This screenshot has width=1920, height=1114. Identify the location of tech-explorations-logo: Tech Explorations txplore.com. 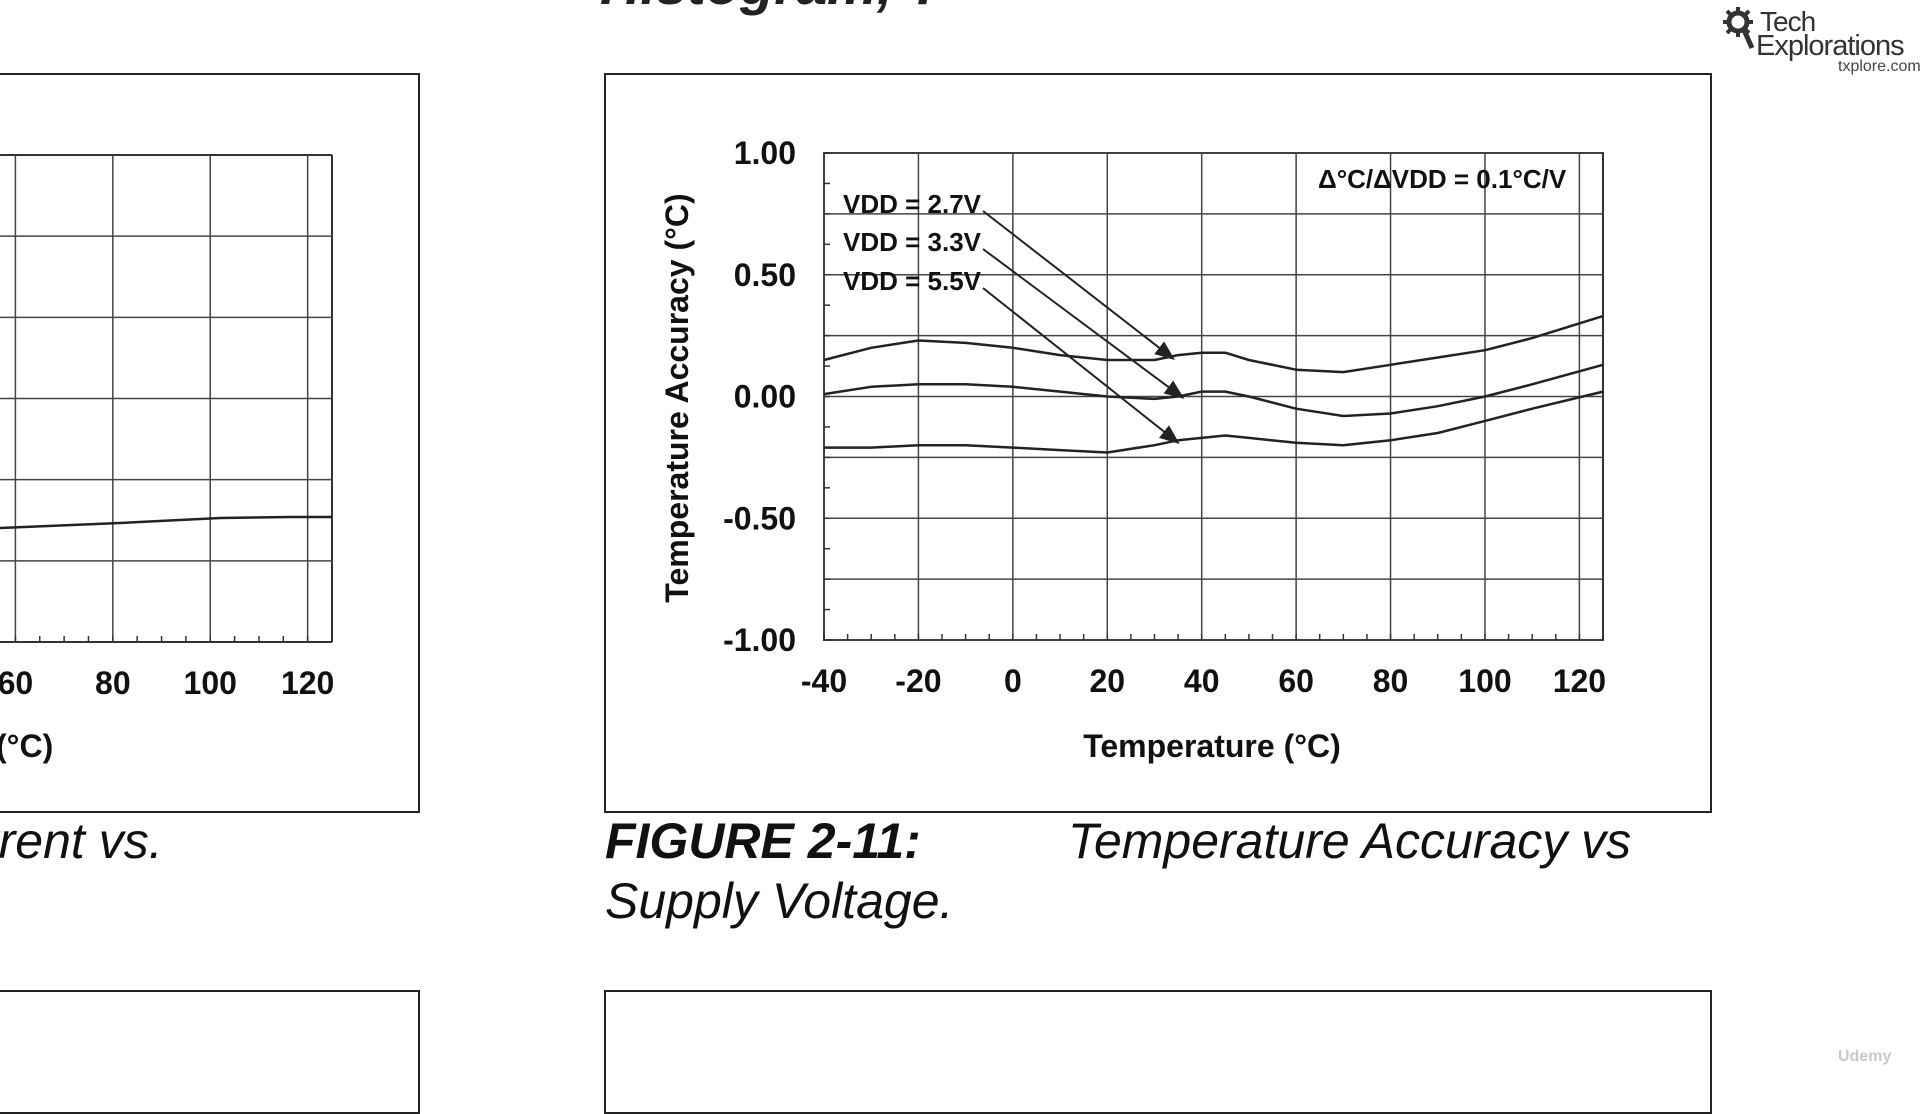
(1820, 39).